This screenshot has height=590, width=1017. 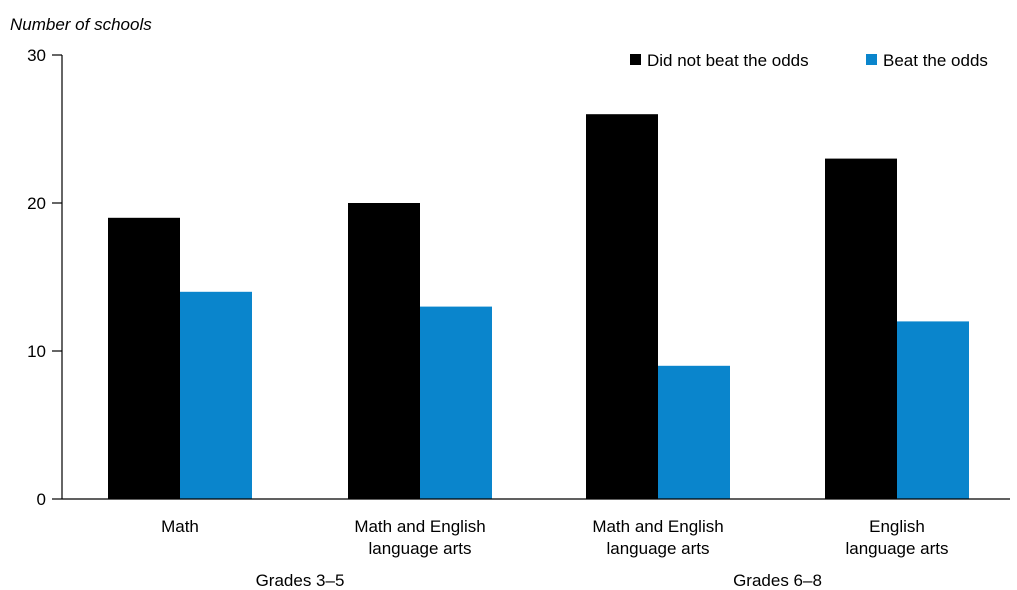 What do you see at coordinates (81, 24) in the screenshot?
I see `y-axis-label: Number of schools` at bounding box center [81, 24].